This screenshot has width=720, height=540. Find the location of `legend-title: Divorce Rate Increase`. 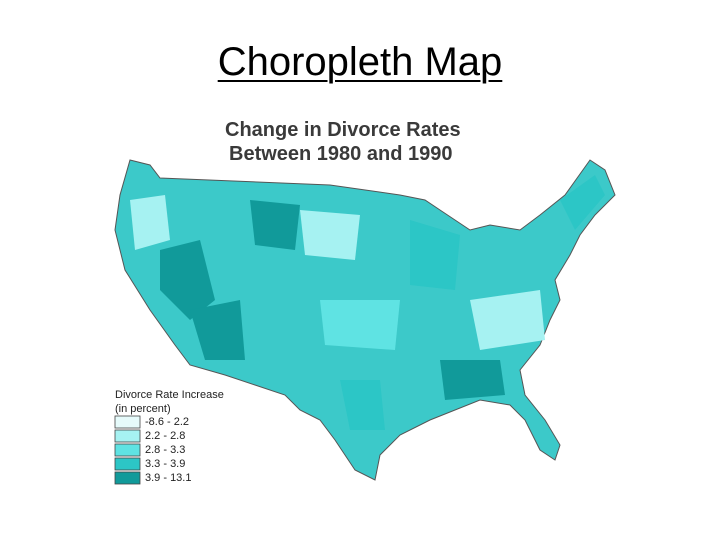

legend-title: Divorce Rate Increase is located at coordinates (169, 395).